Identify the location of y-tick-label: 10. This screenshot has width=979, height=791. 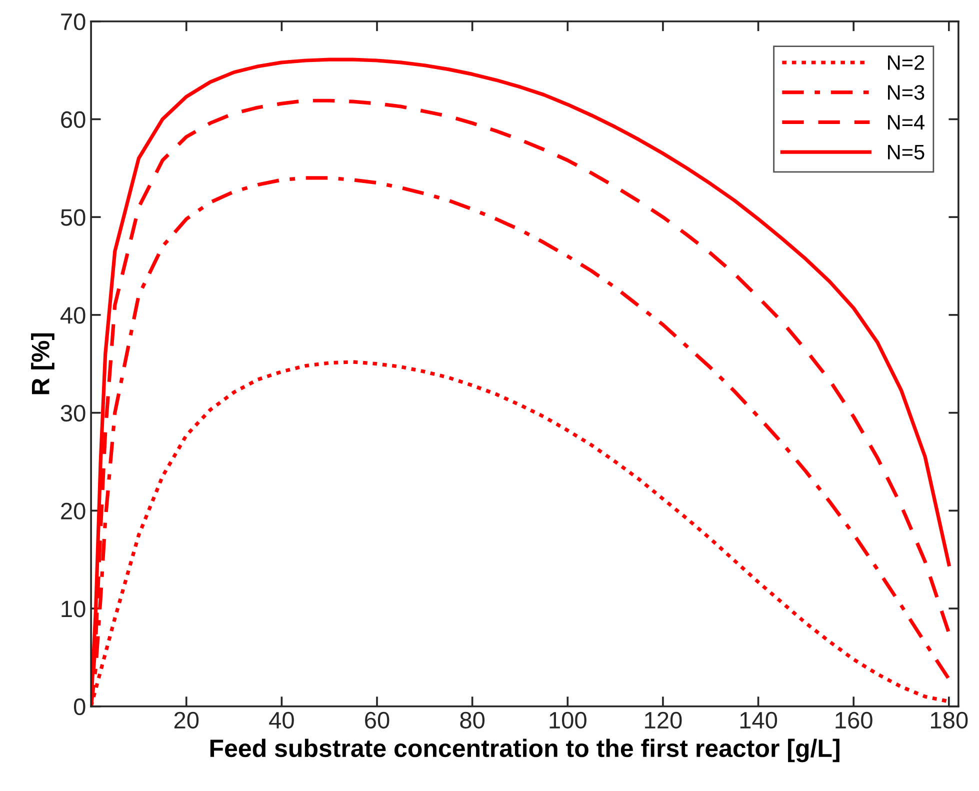
(74, 609).